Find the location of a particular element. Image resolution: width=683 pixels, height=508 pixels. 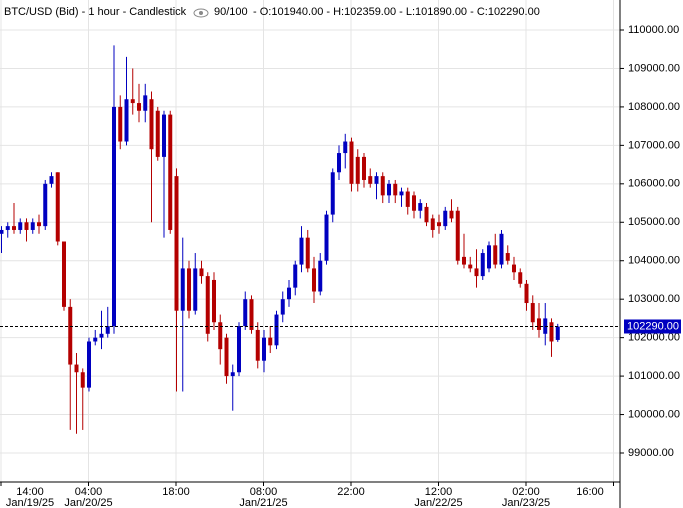

x-tick-label: 18:00 is located at coordinates (176, 492).